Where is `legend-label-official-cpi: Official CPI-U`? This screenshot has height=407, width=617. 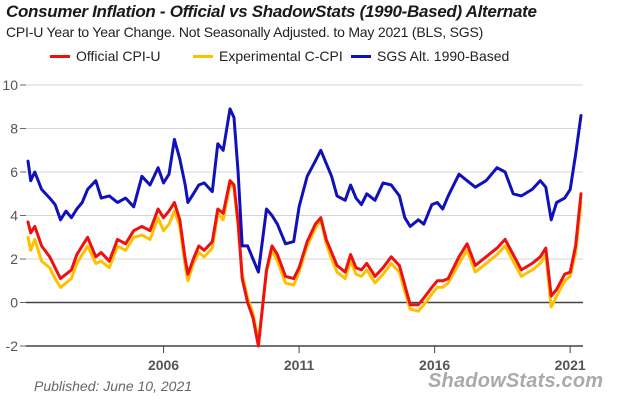
legend-label-official-cpi: Official CPI-U is located at coordinates (118, 56).